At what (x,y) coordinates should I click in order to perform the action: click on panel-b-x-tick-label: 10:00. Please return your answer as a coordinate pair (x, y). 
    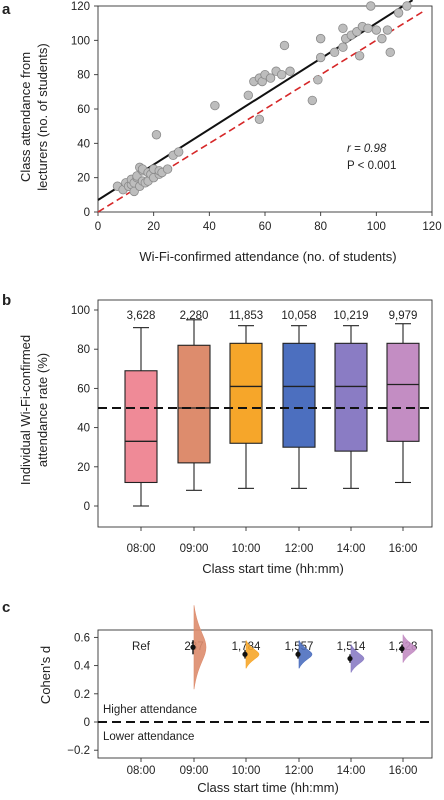
    Looking at the image, I should click on (246, 549).